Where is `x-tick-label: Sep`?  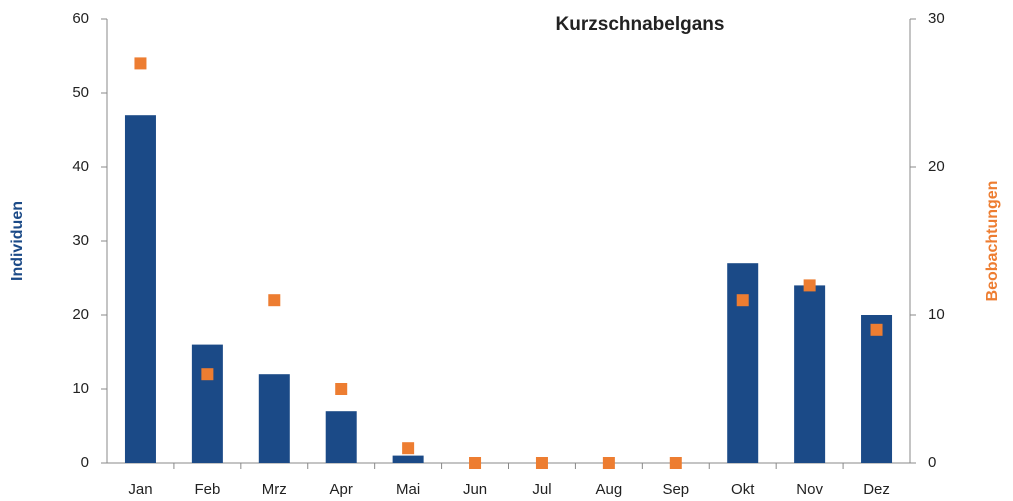
x-tick-label: Sep is located at coordinates (675, 489).